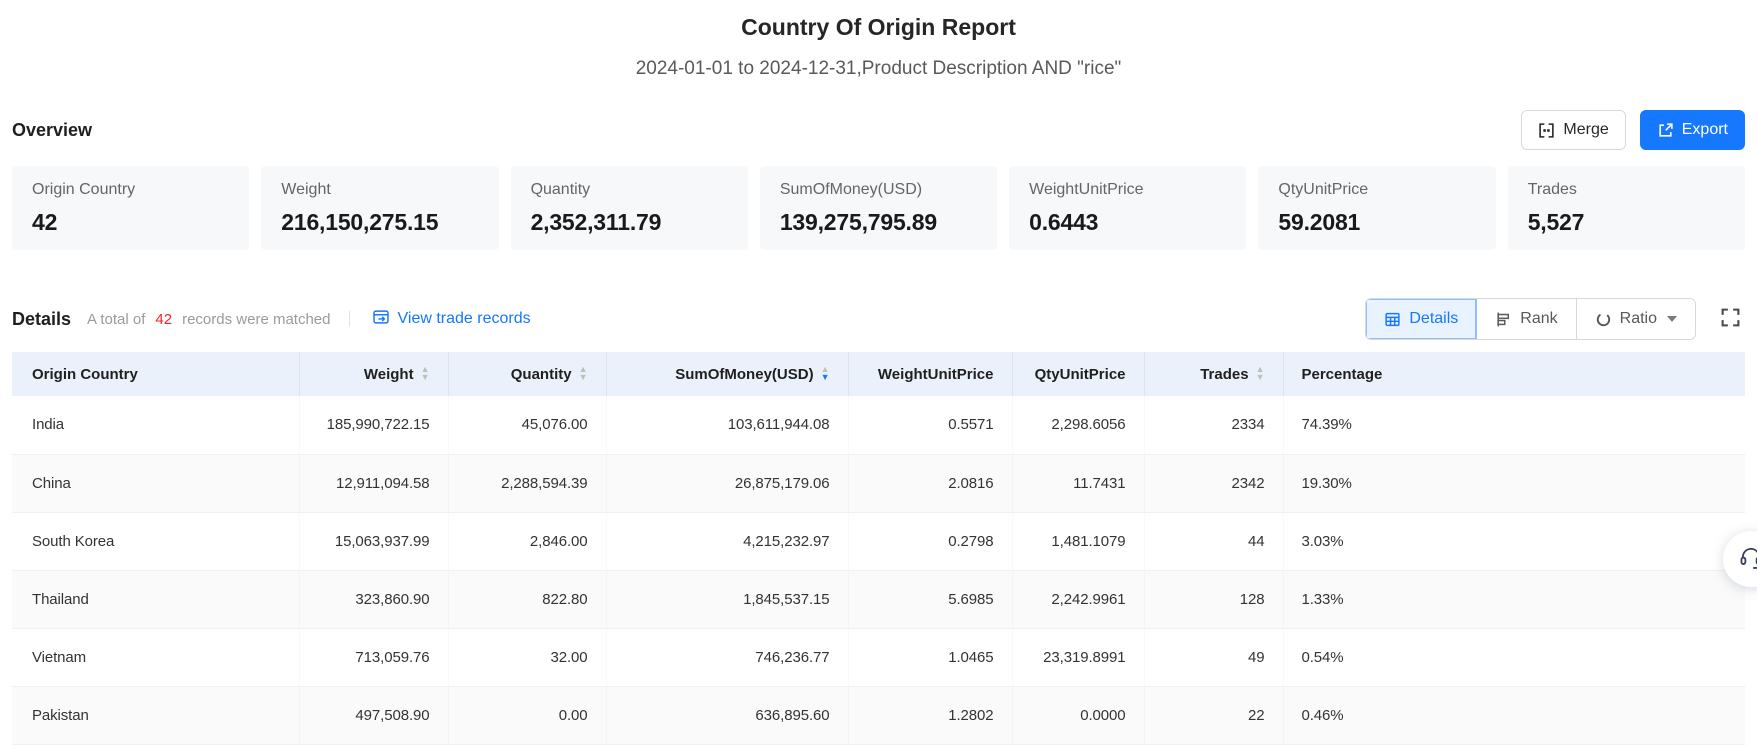 This screenshot has width=1757, height=750. Describe the element at coordinates (878, 130) in the screenshot. I see `overview-bar: Overview Merge Export` at that location.